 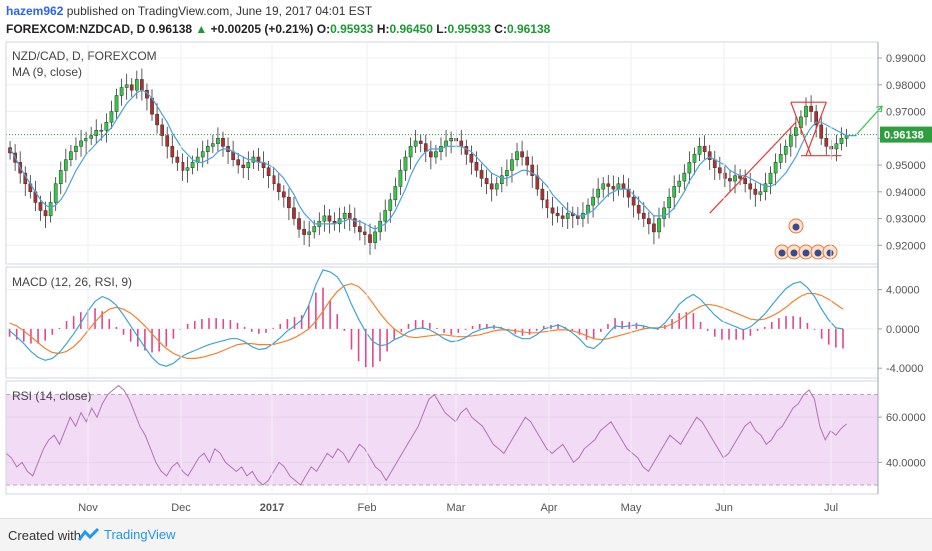 I want to click on x-tick-label: Feb, so click(x=367, y=508).